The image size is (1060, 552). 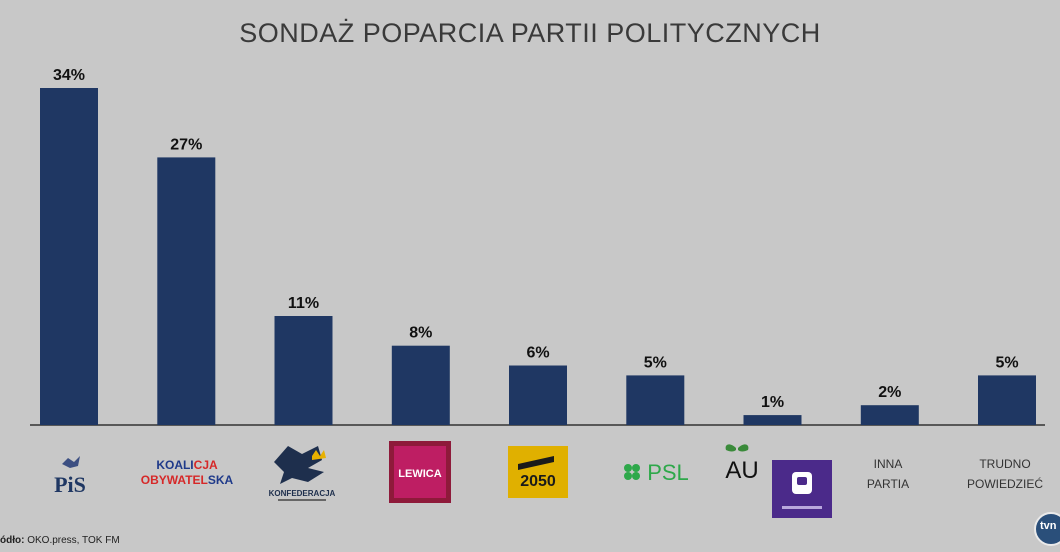 What do you see at coordinates (772, 402) in the screenshot?
I see `data-label: 1%` at bounding box center [772, 402].